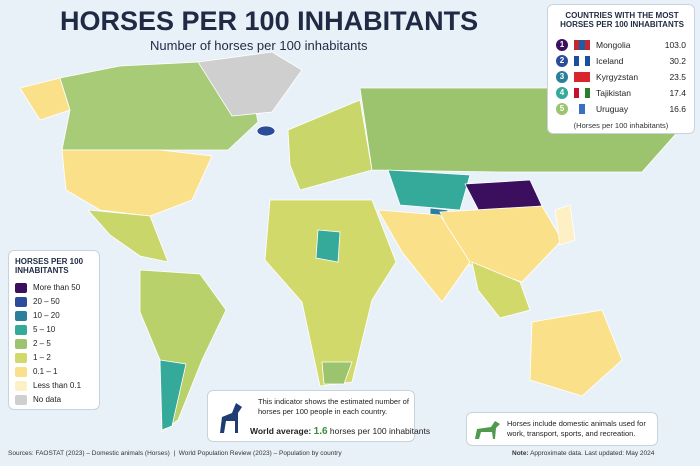  Describe the element at coordinates (677, 109) in the screenshot. I see `country-value: 16.6` at that location.